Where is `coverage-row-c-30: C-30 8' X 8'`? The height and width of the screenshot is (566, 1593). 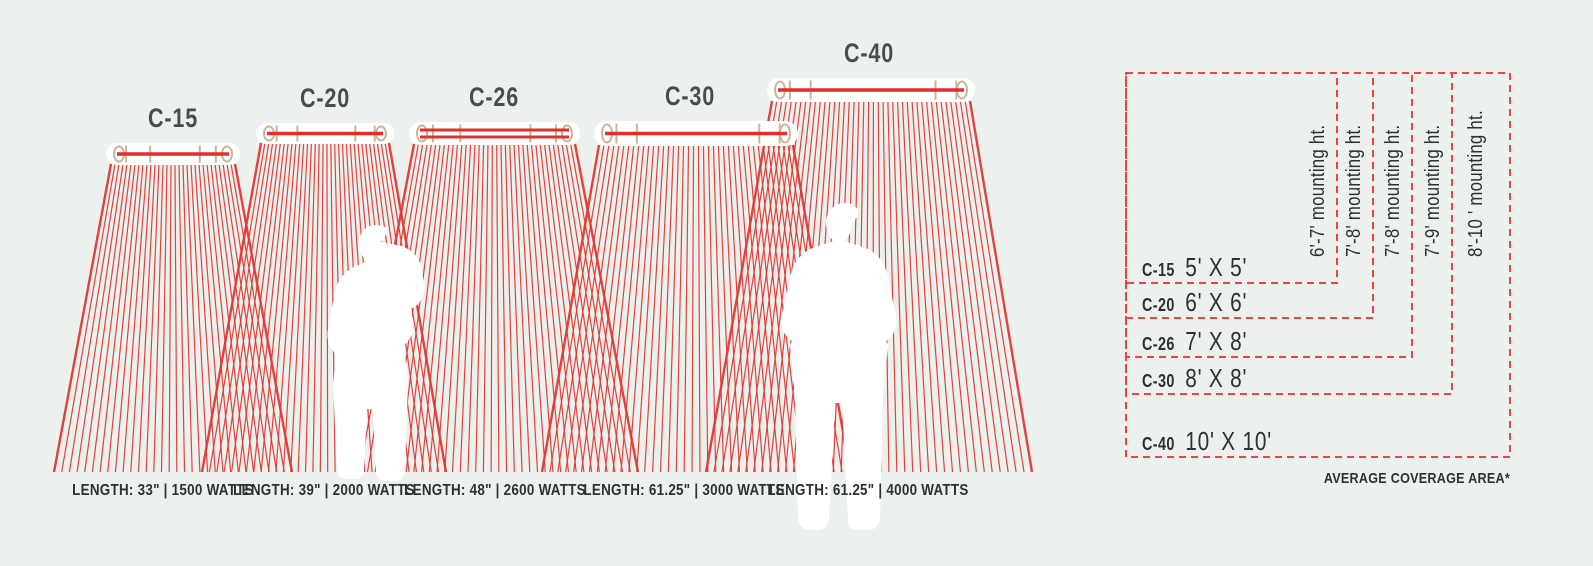 coverage-row-c-30: C-30 8' X 8' is located at coordinates (1194, 378).